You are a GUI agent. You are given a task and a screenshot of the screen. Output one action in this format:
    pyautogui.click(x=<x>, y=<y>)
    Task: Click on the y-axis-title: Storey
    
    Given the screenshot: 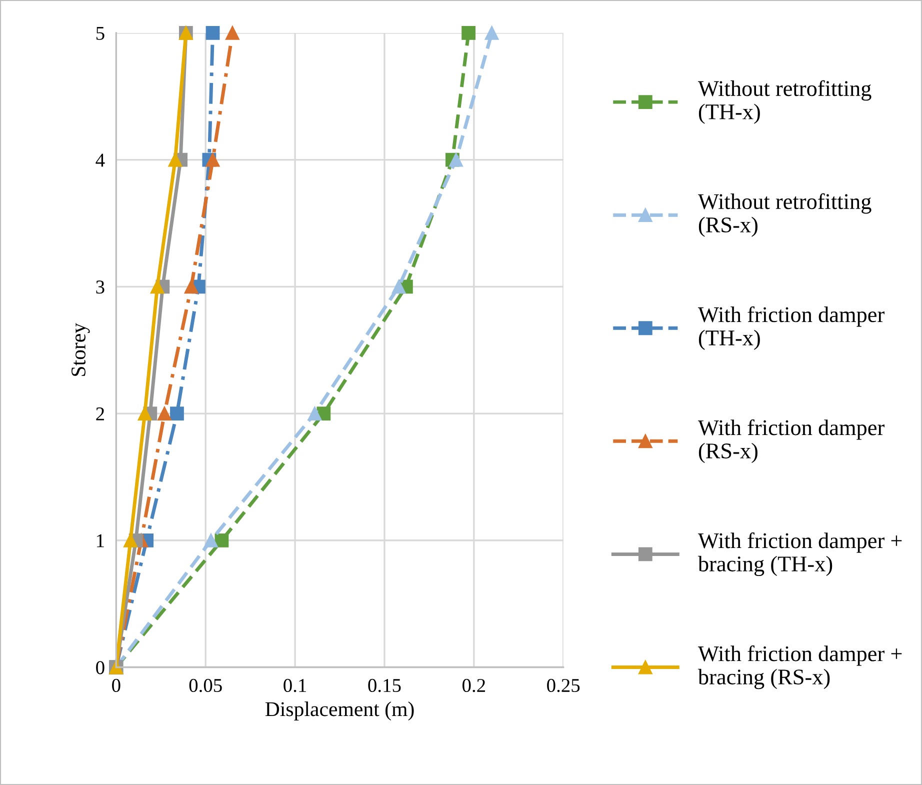 What is the action you would take?
    pyautogui.click(x=80, y=349)
    